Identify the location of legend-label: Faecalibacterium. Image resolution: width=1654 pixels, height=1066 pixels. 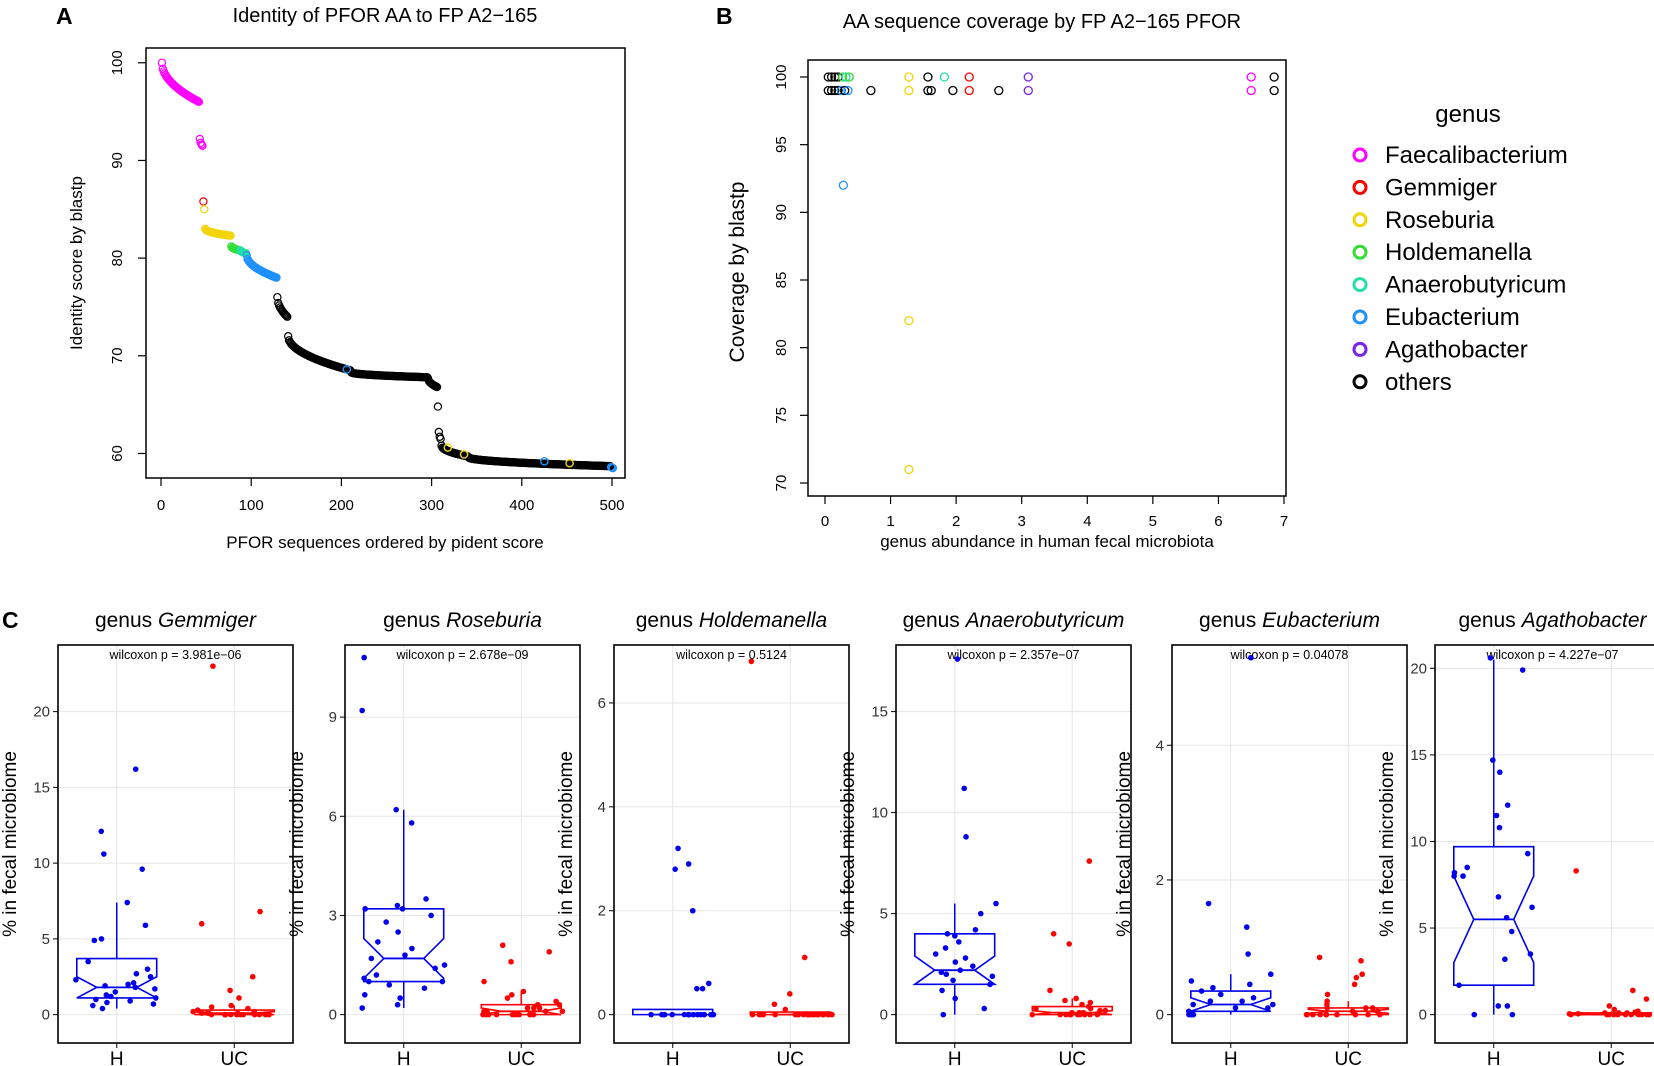
(1476, 155).